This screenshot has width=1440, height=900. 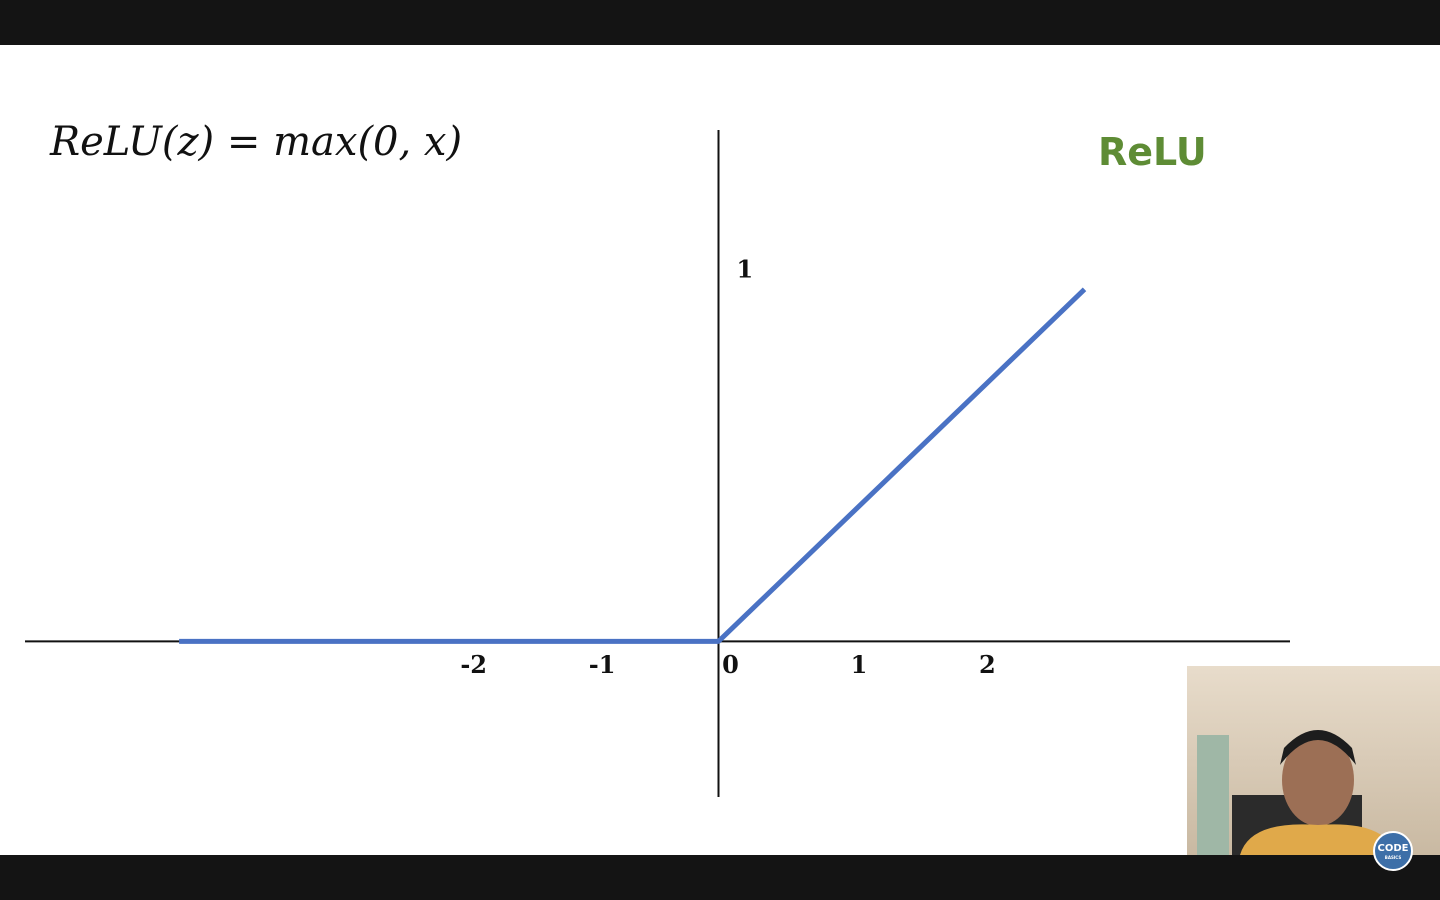 I want to click on logo-badge, so click(x=1393, y=851).